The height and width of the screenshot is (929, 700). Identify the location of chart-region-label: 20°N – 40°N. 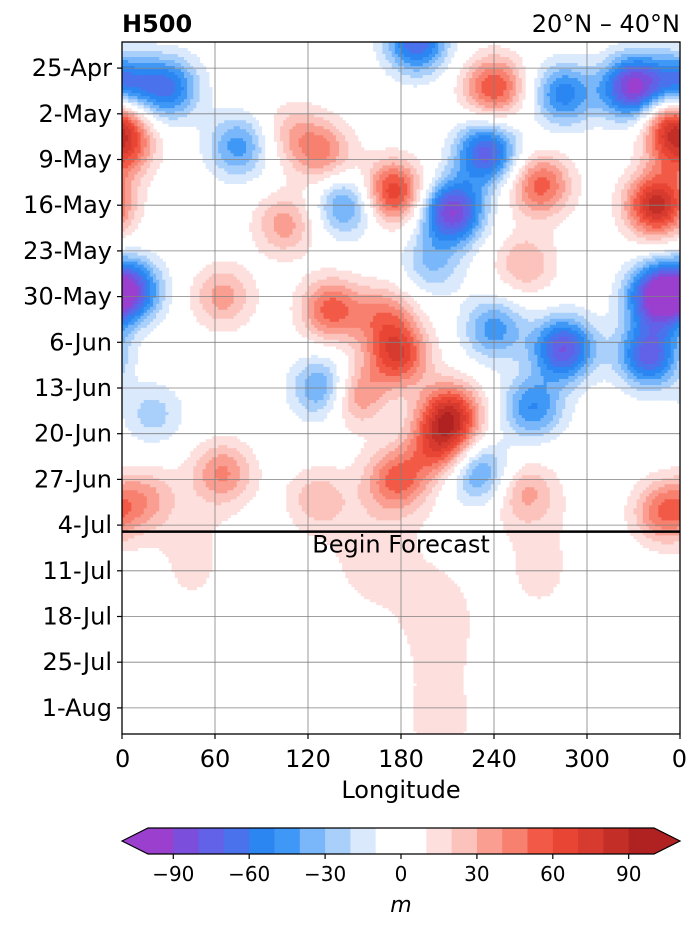
(606, 24).